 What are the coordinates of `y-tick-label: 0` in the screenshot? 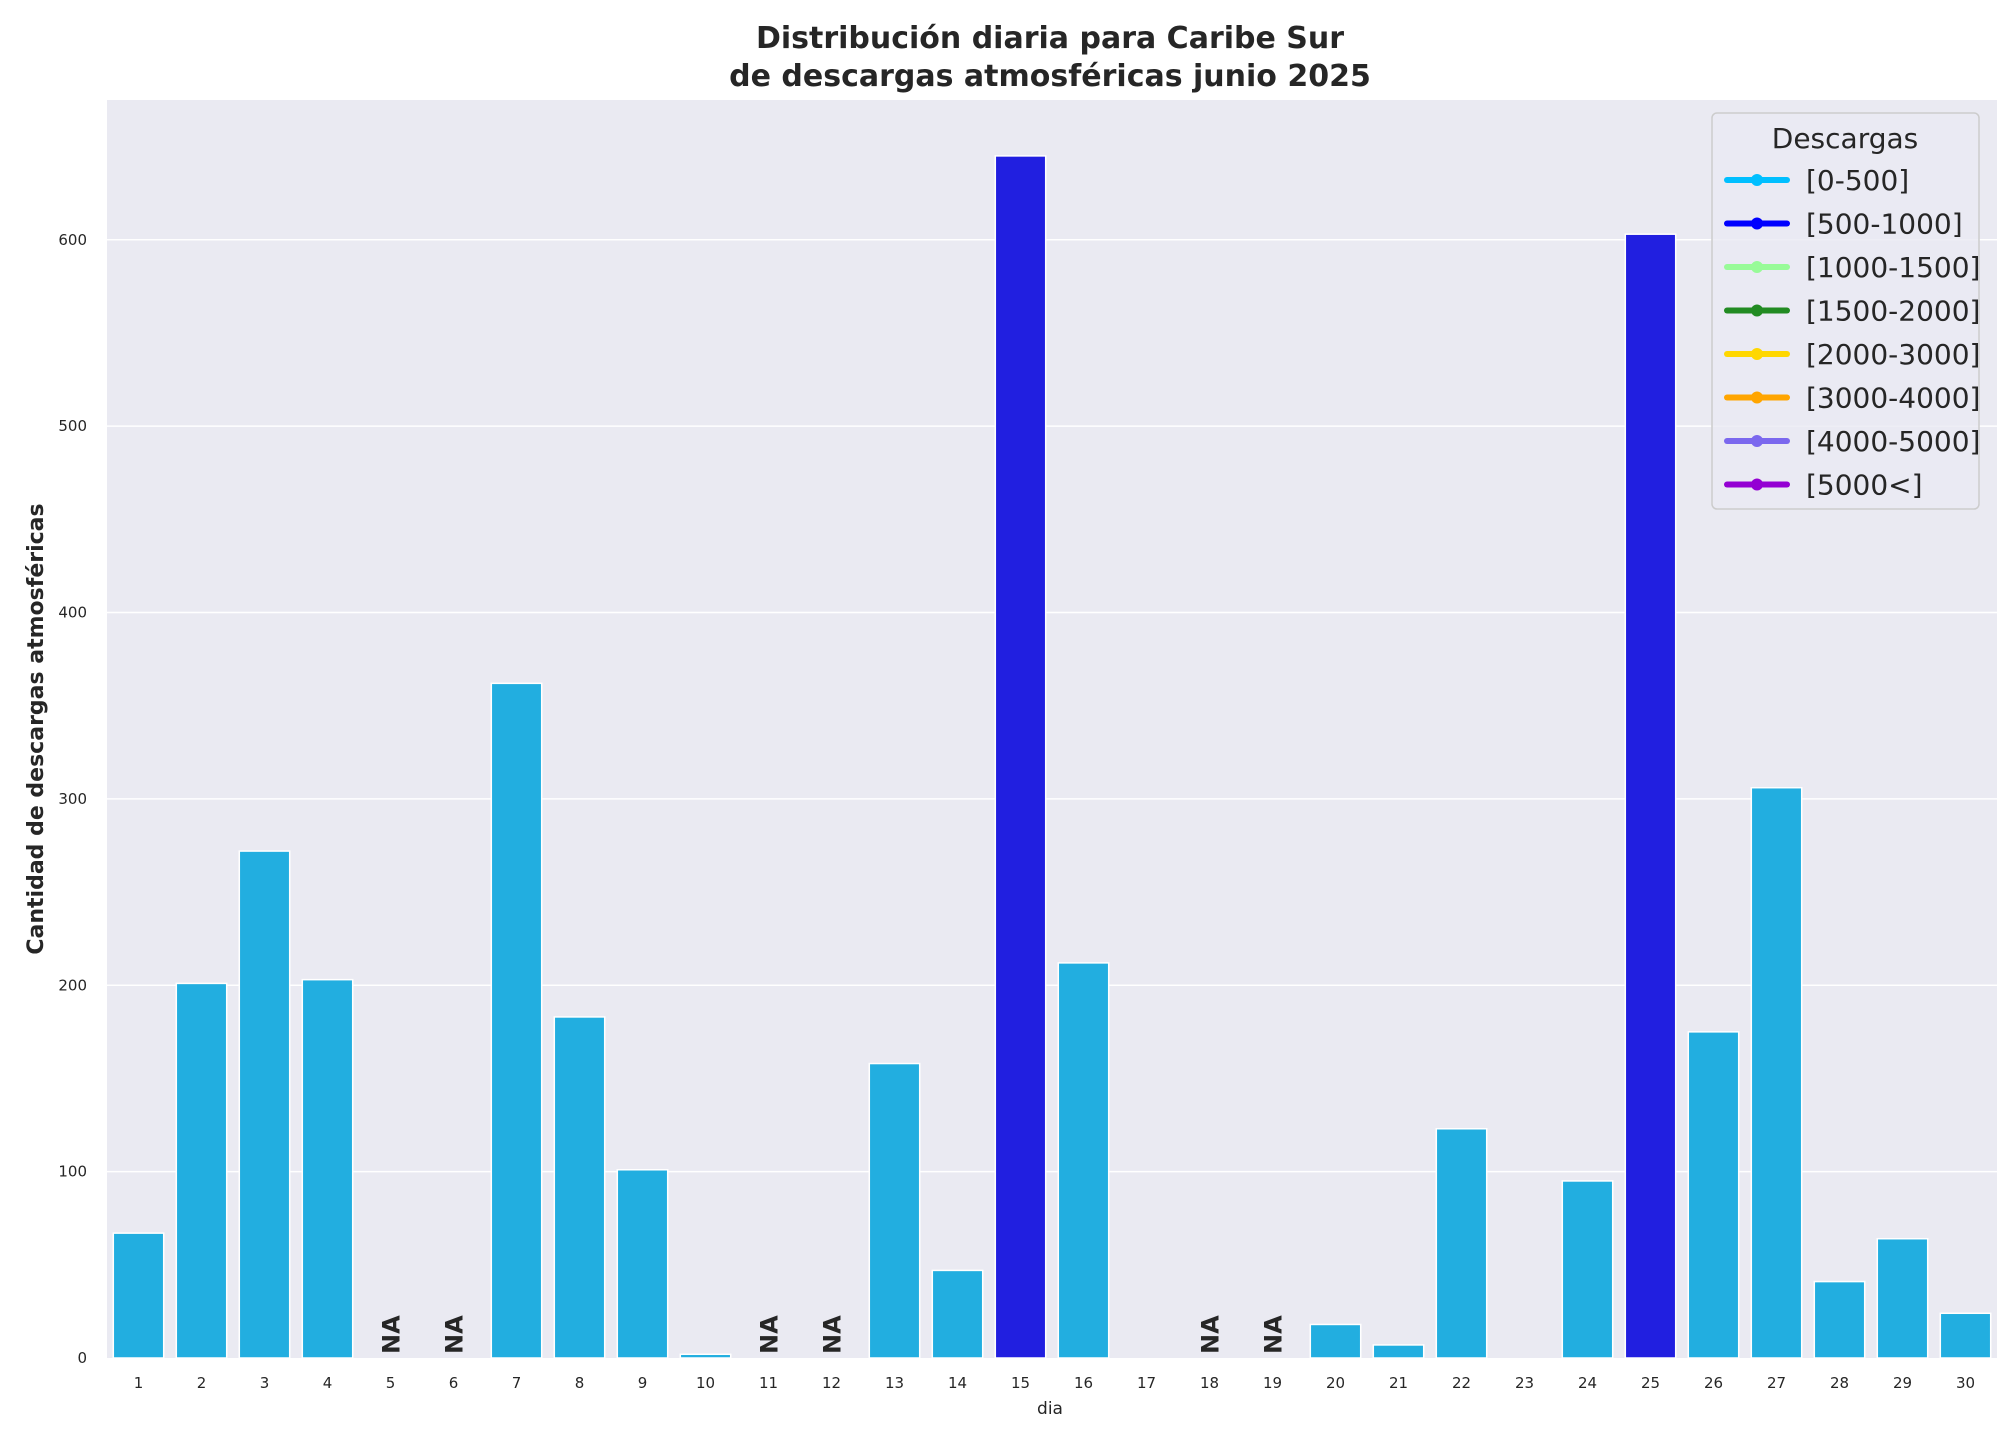 It's located at (82, 1358).